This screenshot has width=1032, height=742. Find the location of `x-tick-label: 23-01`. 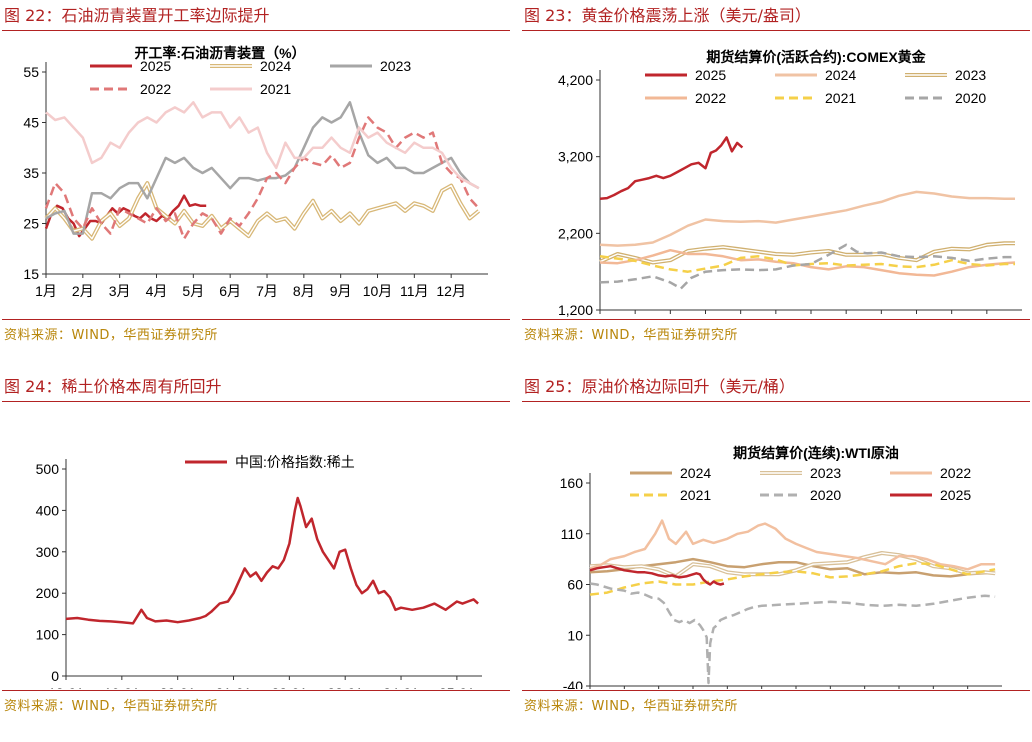

x-tick-label: 23-01 is located at coordinates (345, 687).